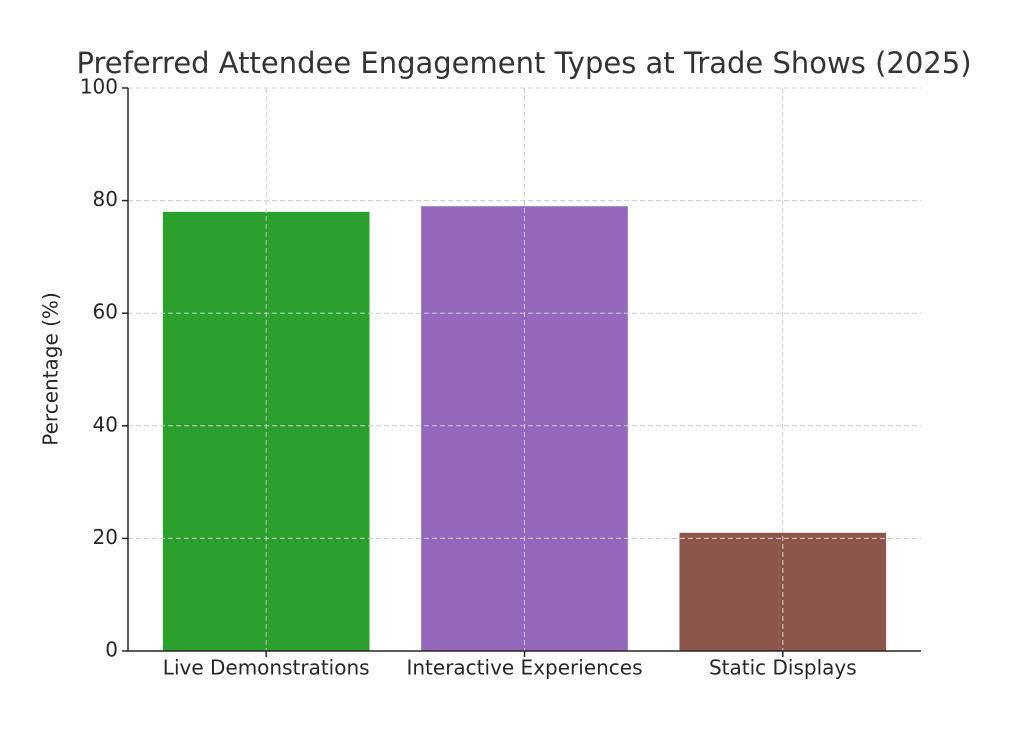  I want to click on y-tick-label: 40, so click(105, 424).